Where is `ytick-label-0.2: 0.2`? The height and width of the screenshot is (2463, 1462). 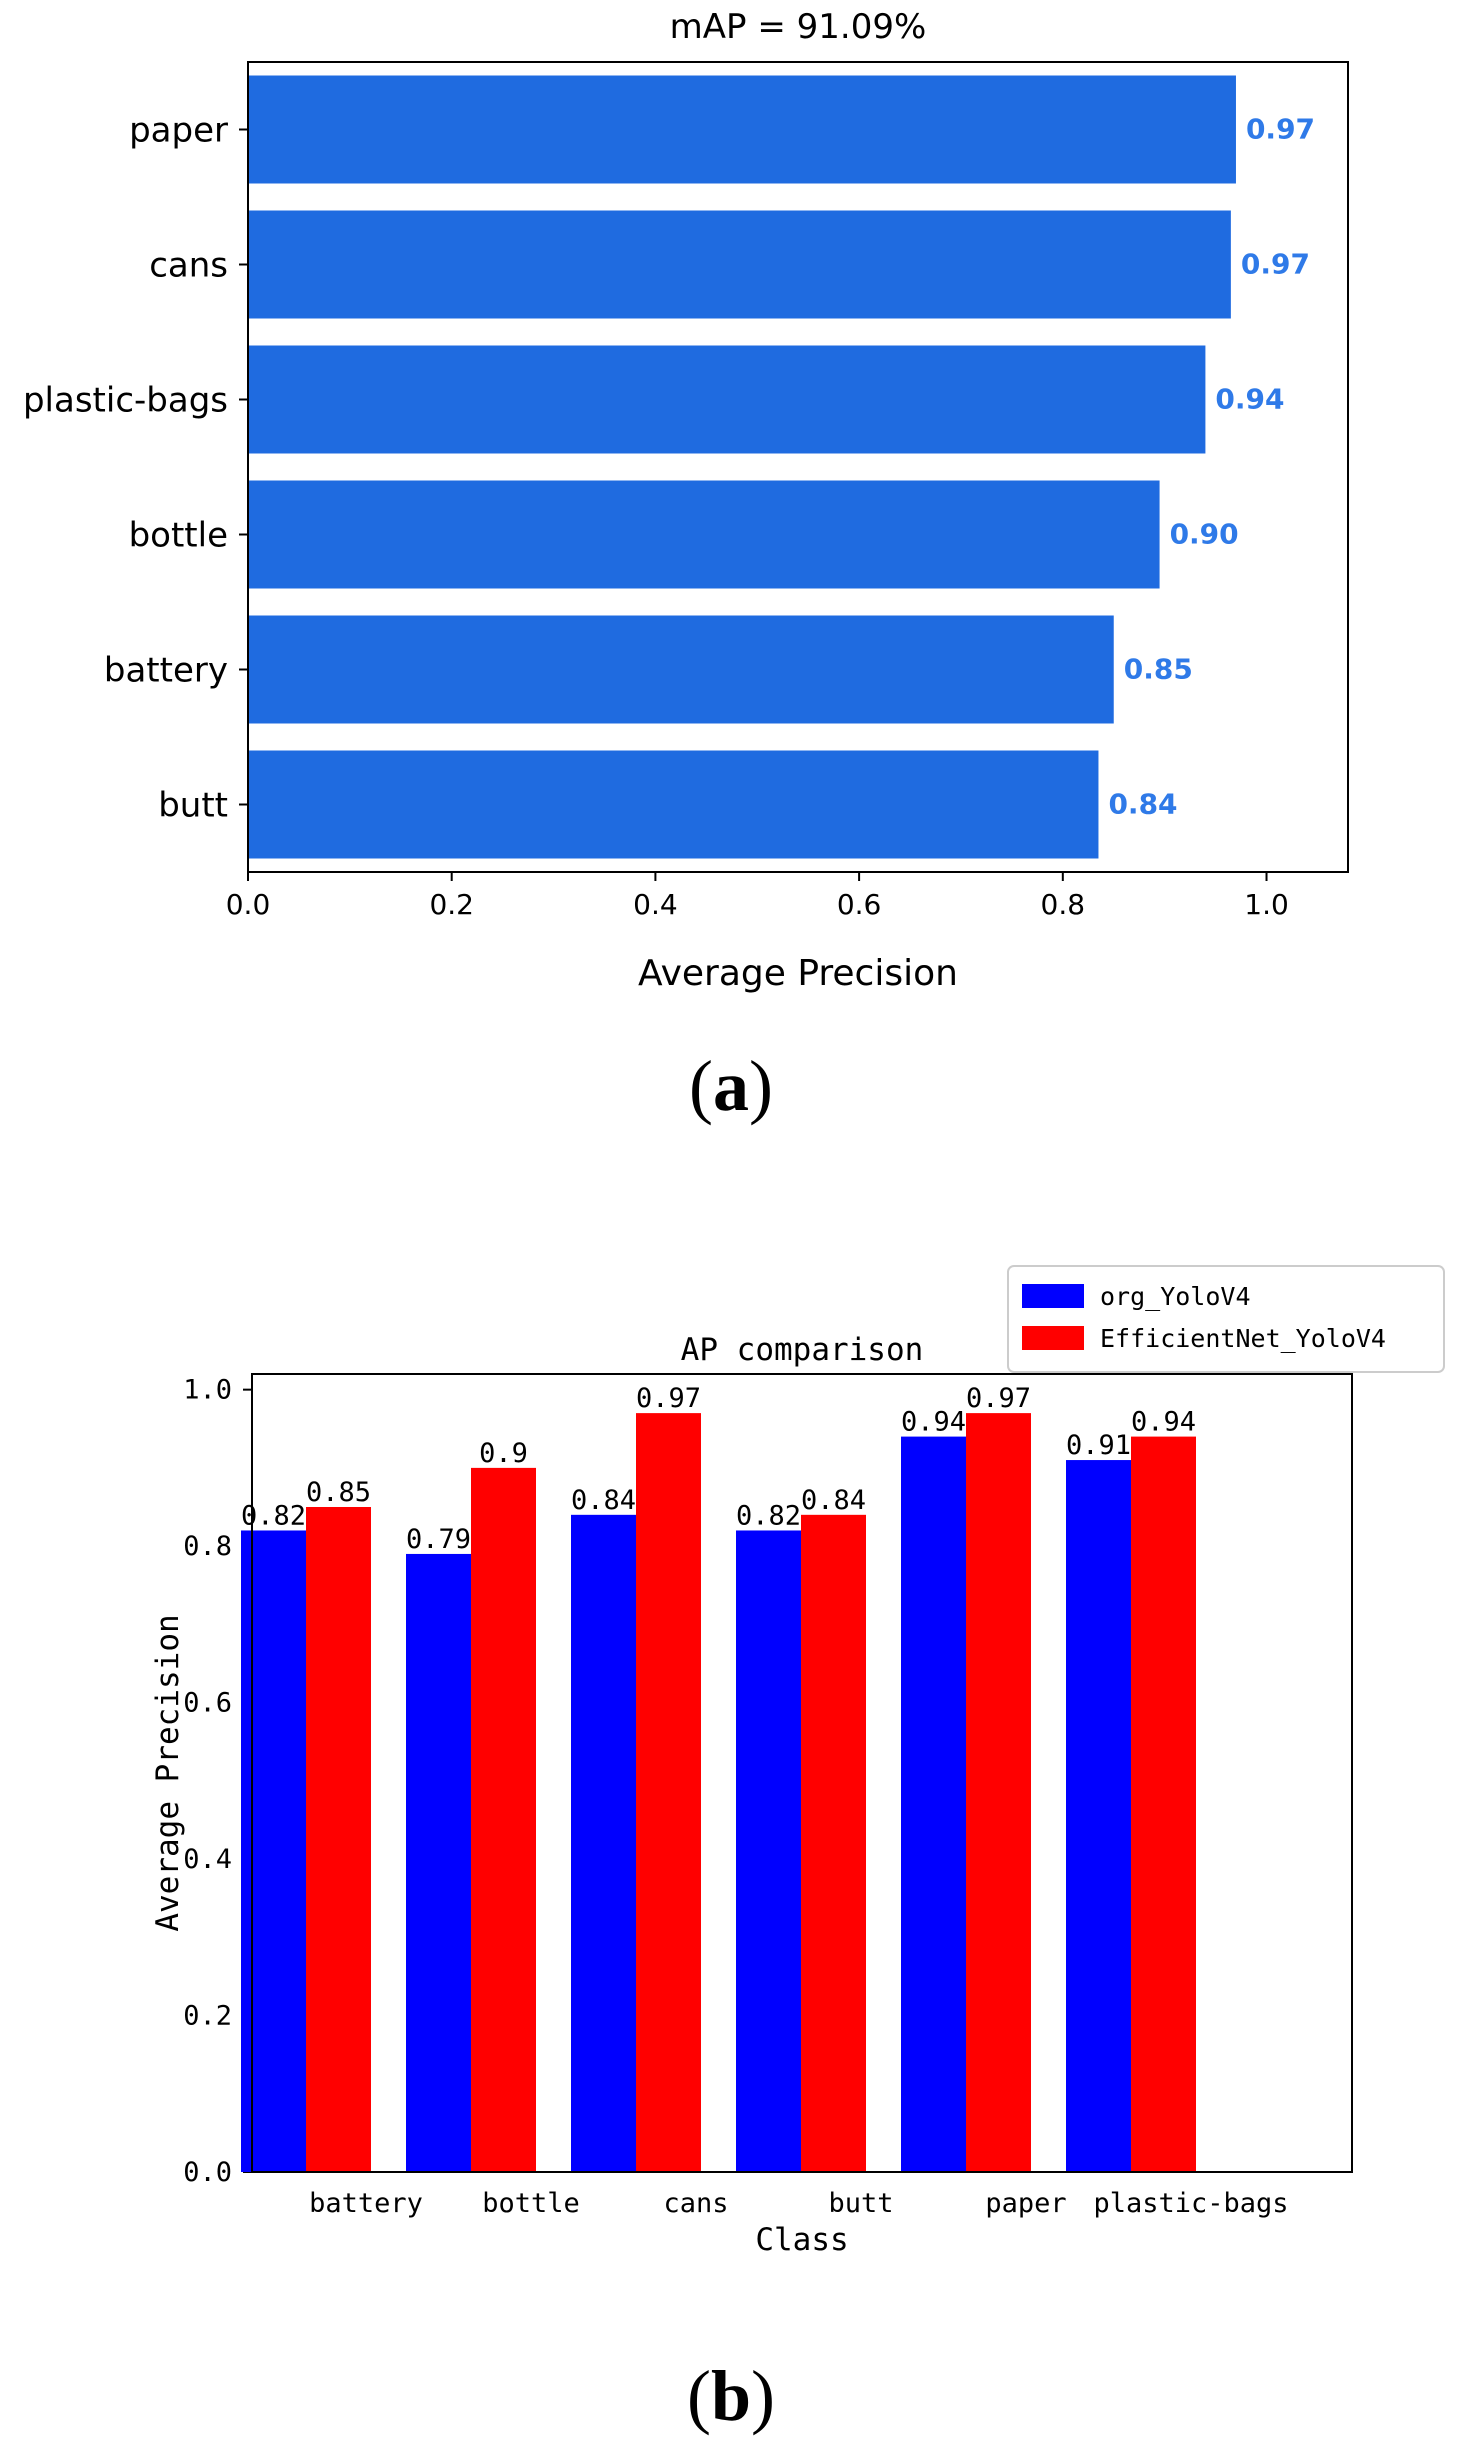 ytick-label-0.2: 0.2 is located at coordinates (207, 2016).